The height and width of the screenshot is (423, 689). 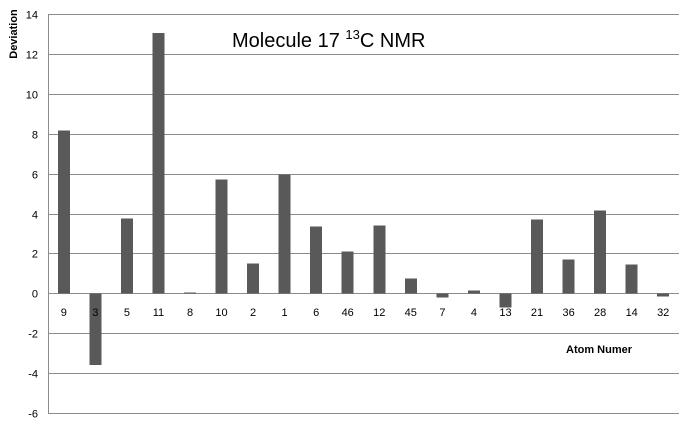 I want to click on y-tick-label-8: 10, so click(x=32, y=96).